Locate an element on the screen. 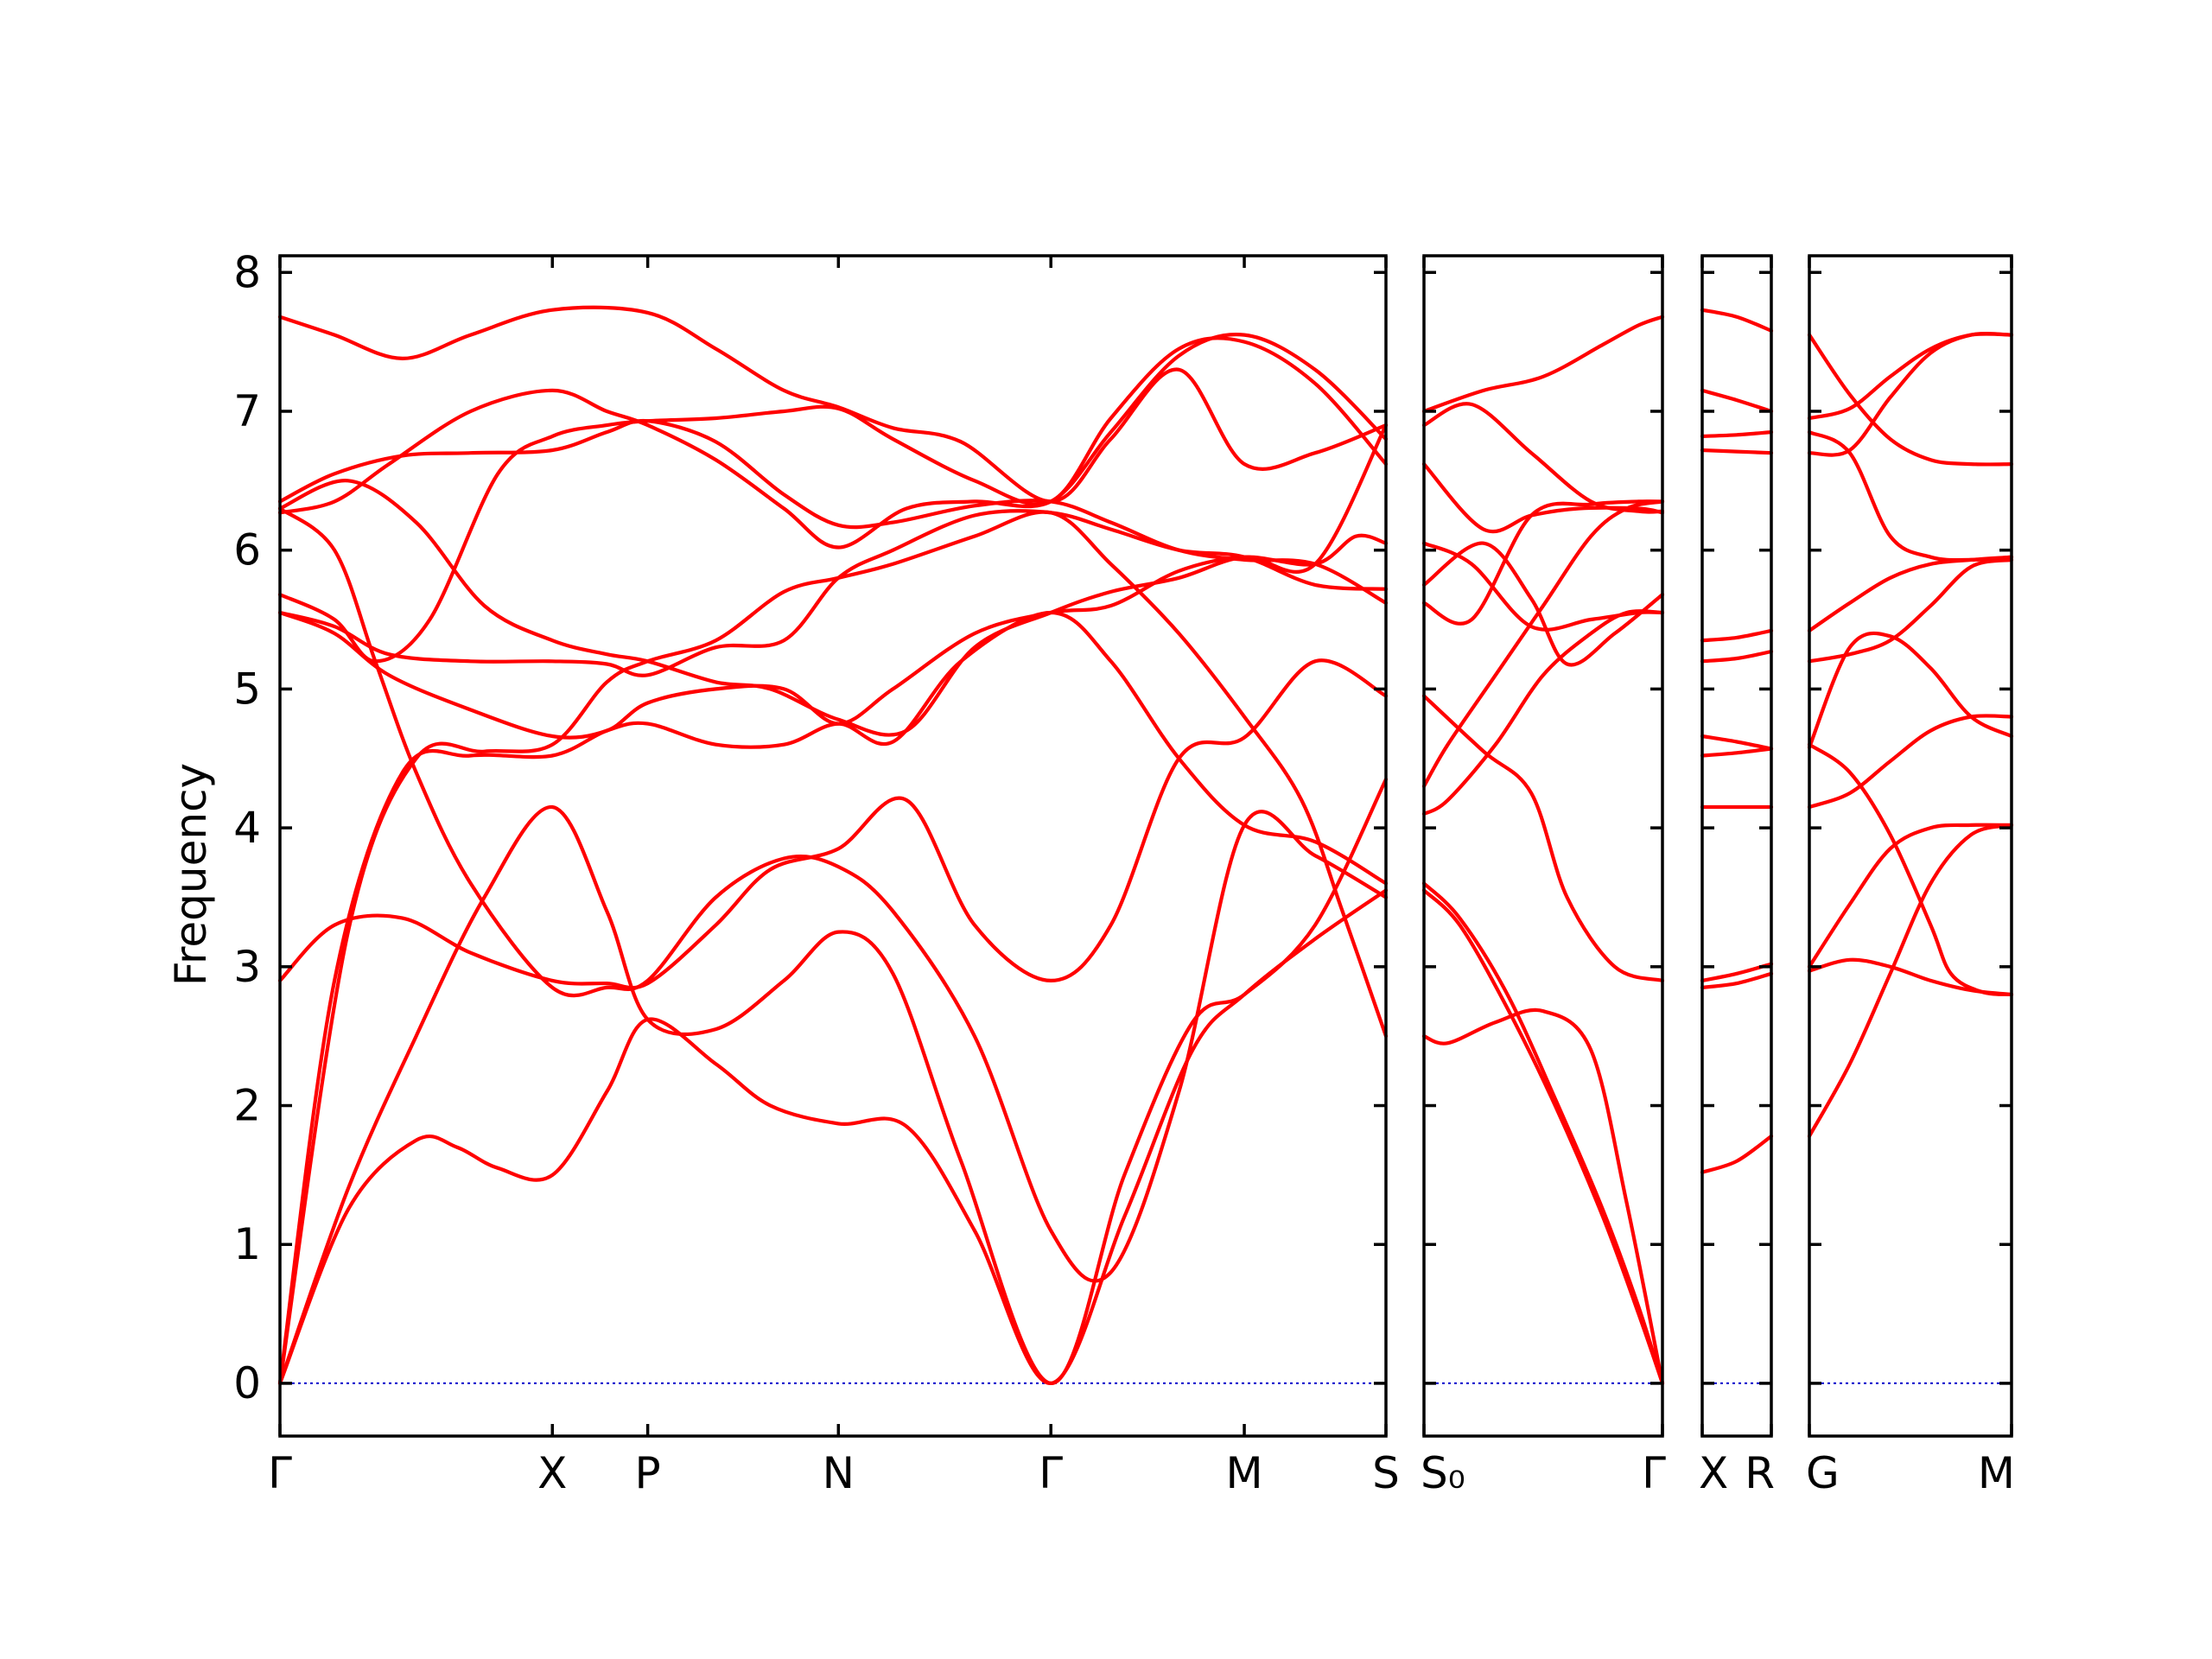 This screenshot has height=1659, width=2212. y-tick-label: 8 is located at coordinates (247, 272).